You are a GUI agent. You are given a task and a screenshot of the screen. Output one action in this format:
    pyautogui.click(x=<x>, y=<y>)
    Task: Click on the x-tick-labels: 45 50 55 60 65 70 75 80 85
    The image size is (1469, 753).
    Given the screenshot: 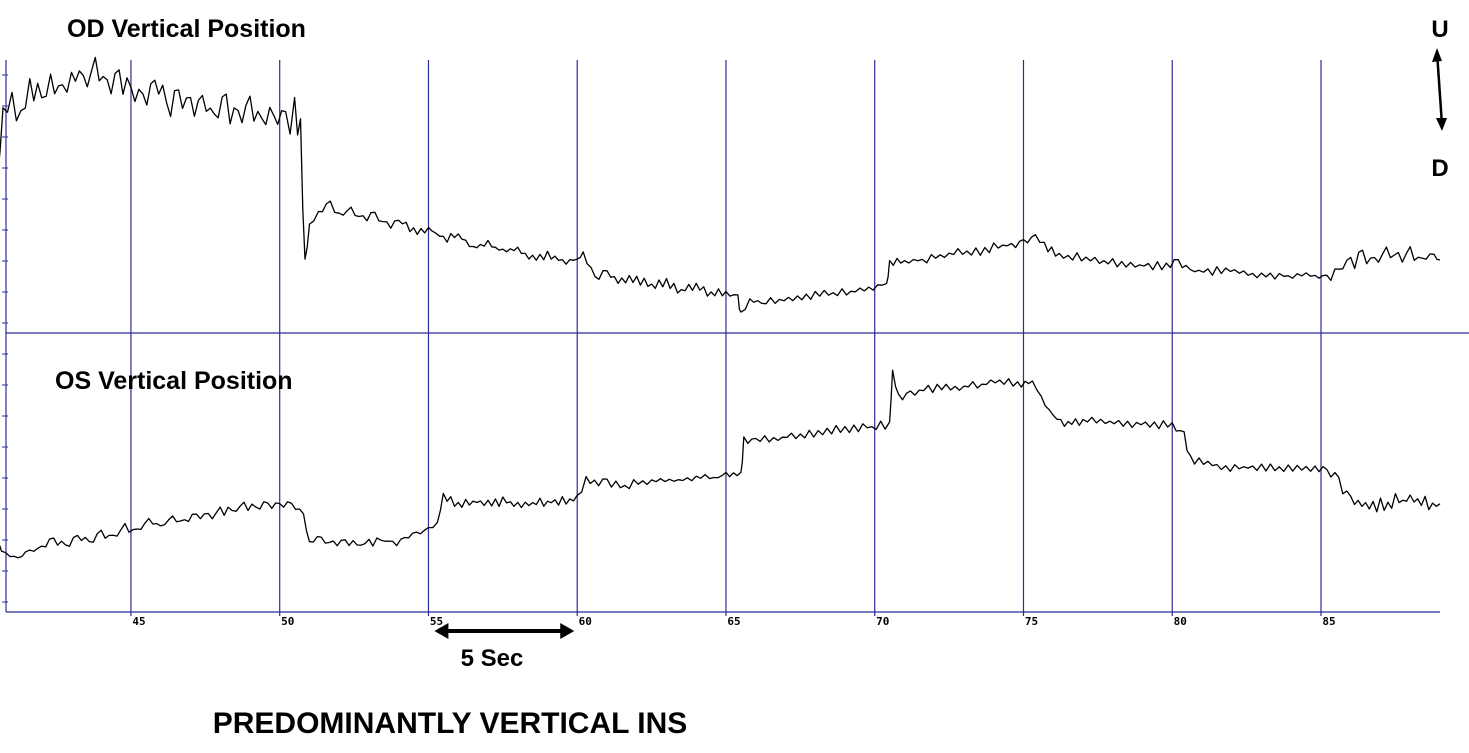 What is the action you would take?
    pyautogui.click(x=733, y=621)
    